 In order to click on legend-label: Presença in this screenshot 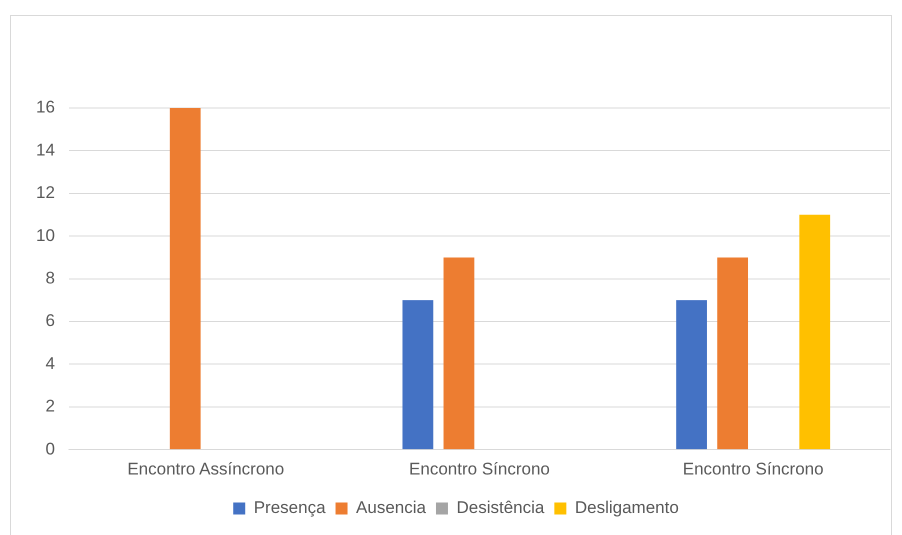, I will do `click(290, 508)`.